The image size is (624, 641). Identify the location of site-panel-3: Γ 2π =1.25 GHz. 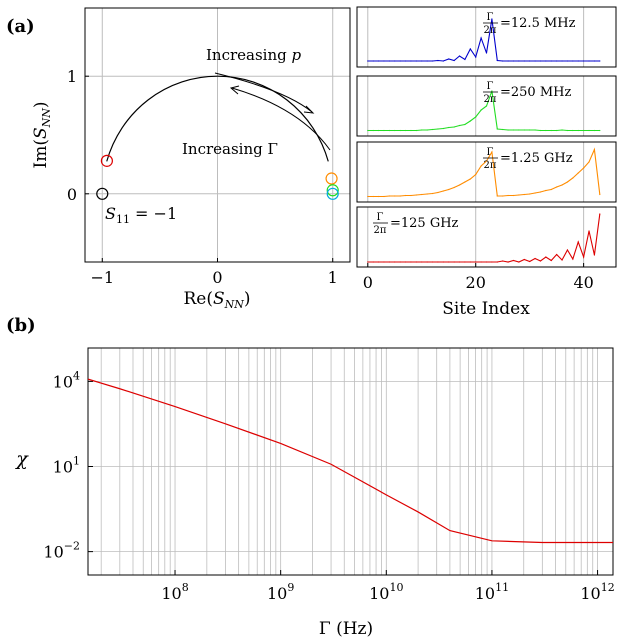
(486, 172).